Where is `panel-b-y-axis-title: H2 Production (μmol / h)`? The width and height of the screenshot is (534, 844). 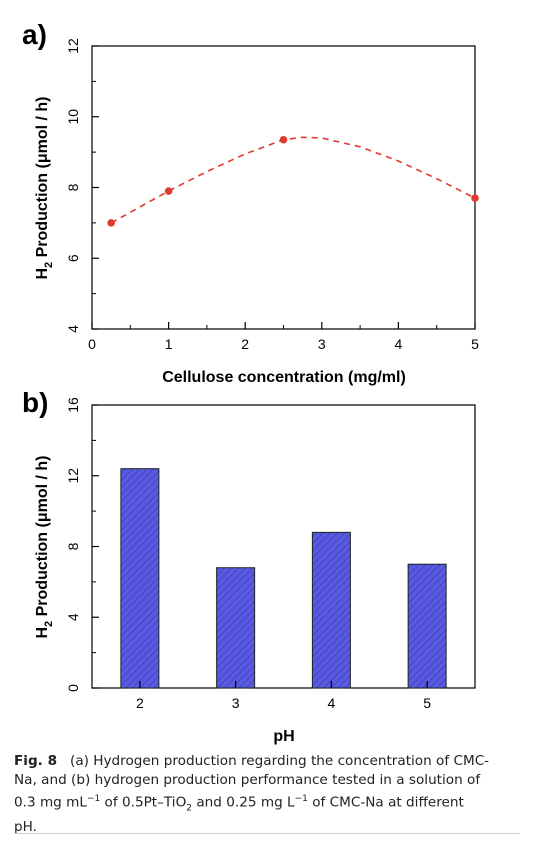
panel-b-y-axis-title: H2 Production (μmol / h) is located at coordinates (44, 546).